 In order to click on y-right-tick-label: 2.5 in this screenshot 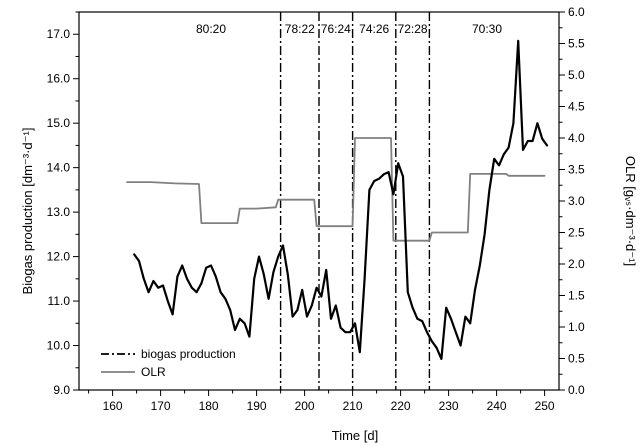, I will do `click(576, 233)`.